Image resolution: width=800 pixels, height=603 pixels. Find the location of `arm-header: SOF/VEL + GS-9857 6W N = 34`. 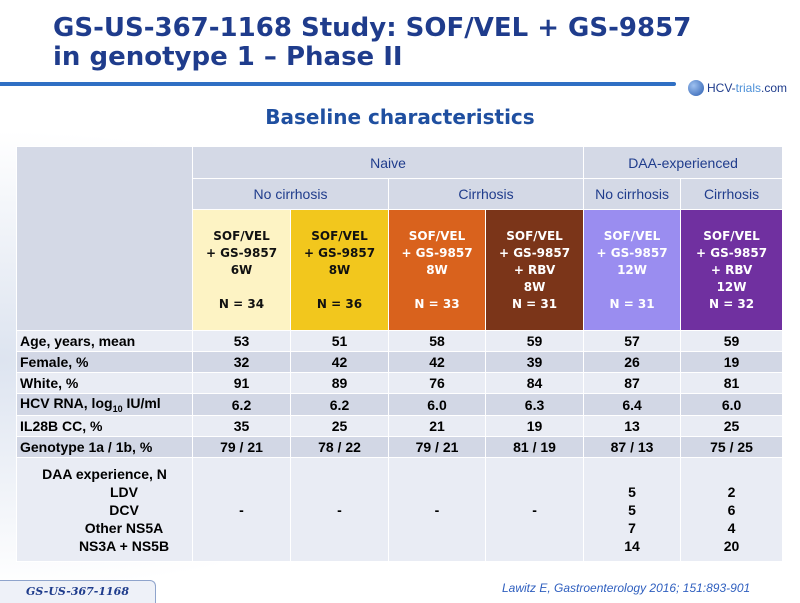

arm-header: SOF/VEL + GS-9857 6W N = 34 is located at coordinates (241, 270).